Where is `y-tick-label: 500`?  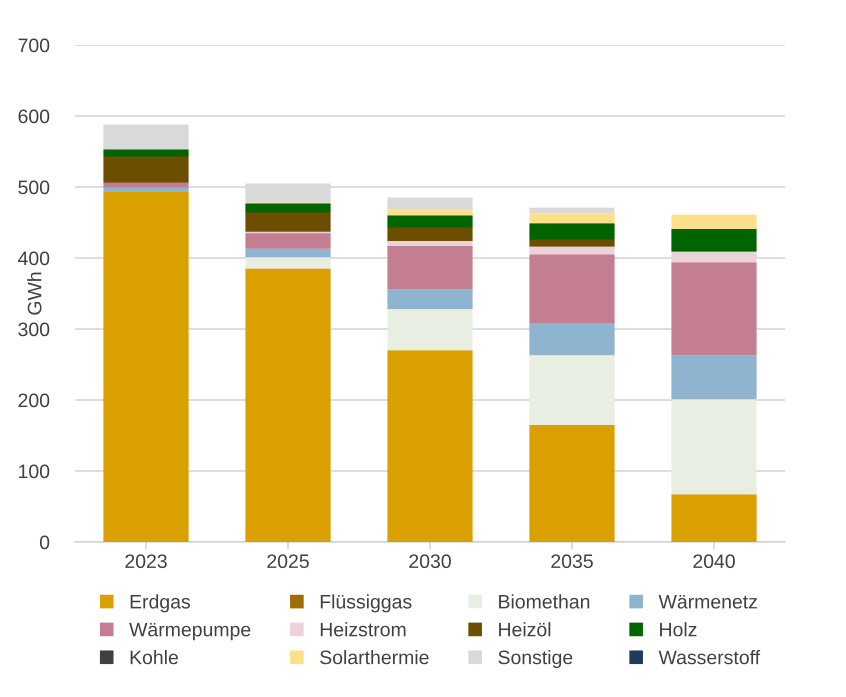 y-tick-label: 500 is located at coordinates (34, 187).